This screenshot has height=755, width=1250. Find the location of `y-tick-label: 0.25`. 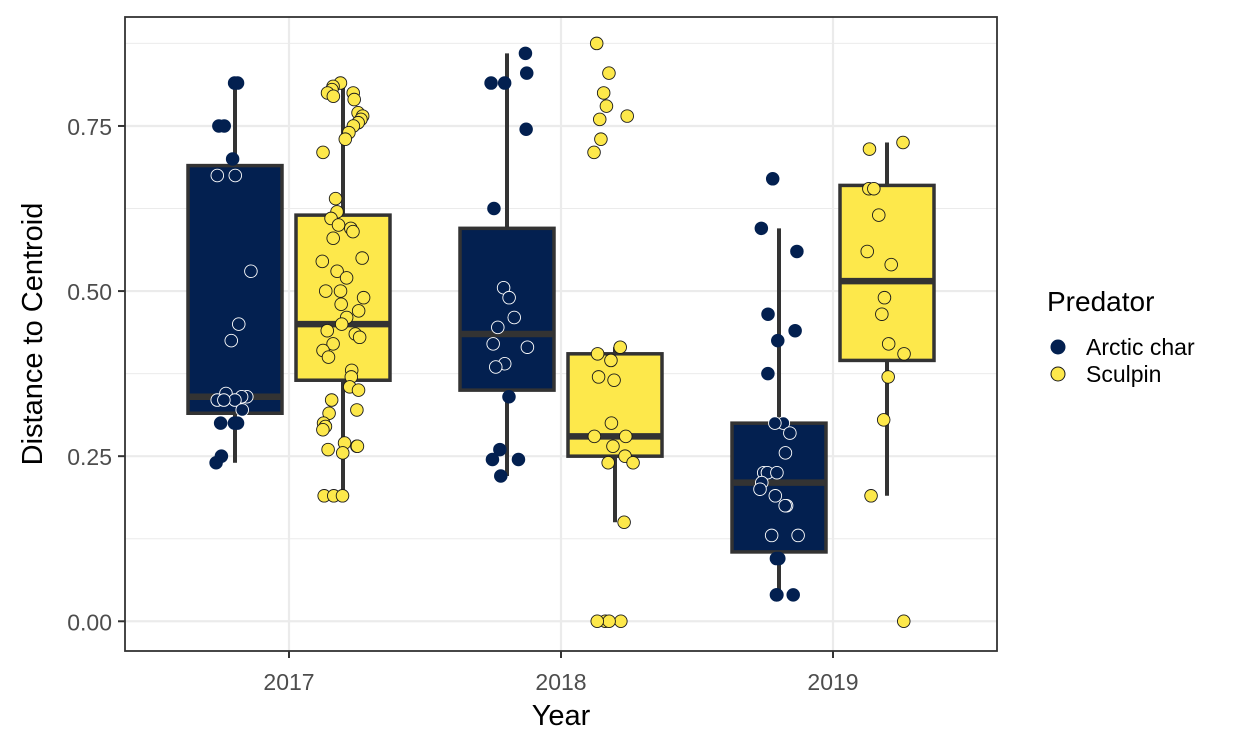

y-tick-label: 0.25 is located at coordinates (89, 457).